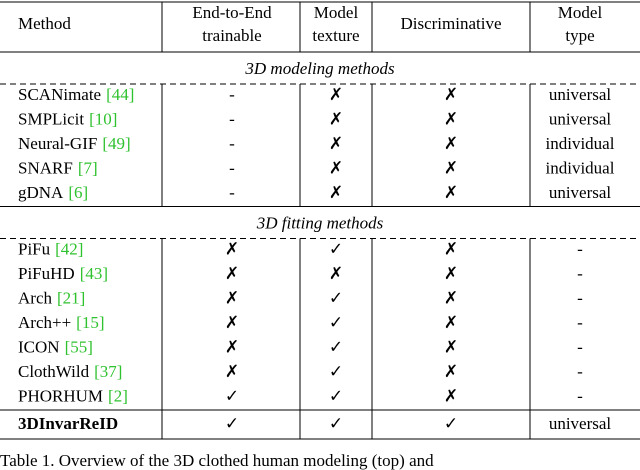 This screenshot has width=640, height=470. Describe the element at coordinates (120, 94) in the screenshot. I see `citation: [44]` at that location.